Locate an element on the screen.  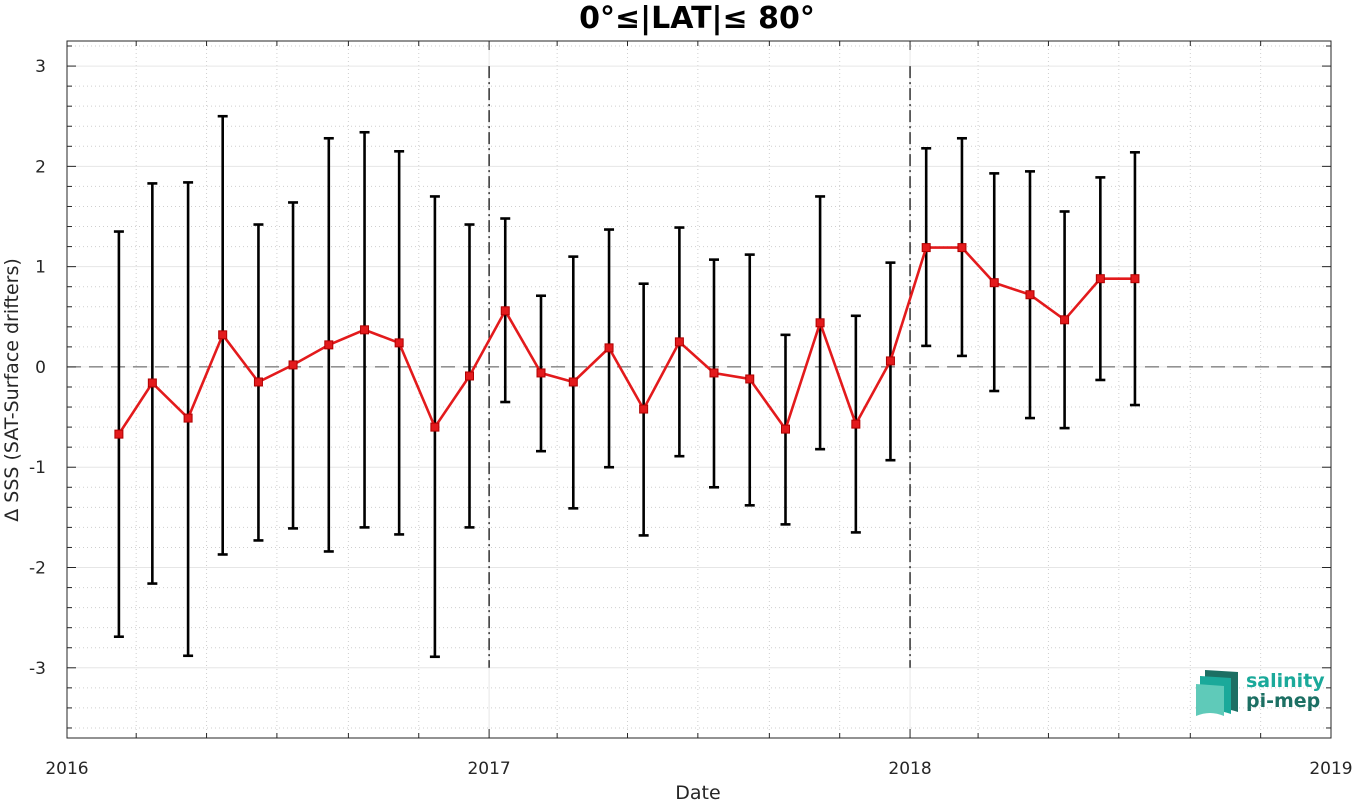
logo-line-2: pi-mep is located at coordinates (1283, 701).